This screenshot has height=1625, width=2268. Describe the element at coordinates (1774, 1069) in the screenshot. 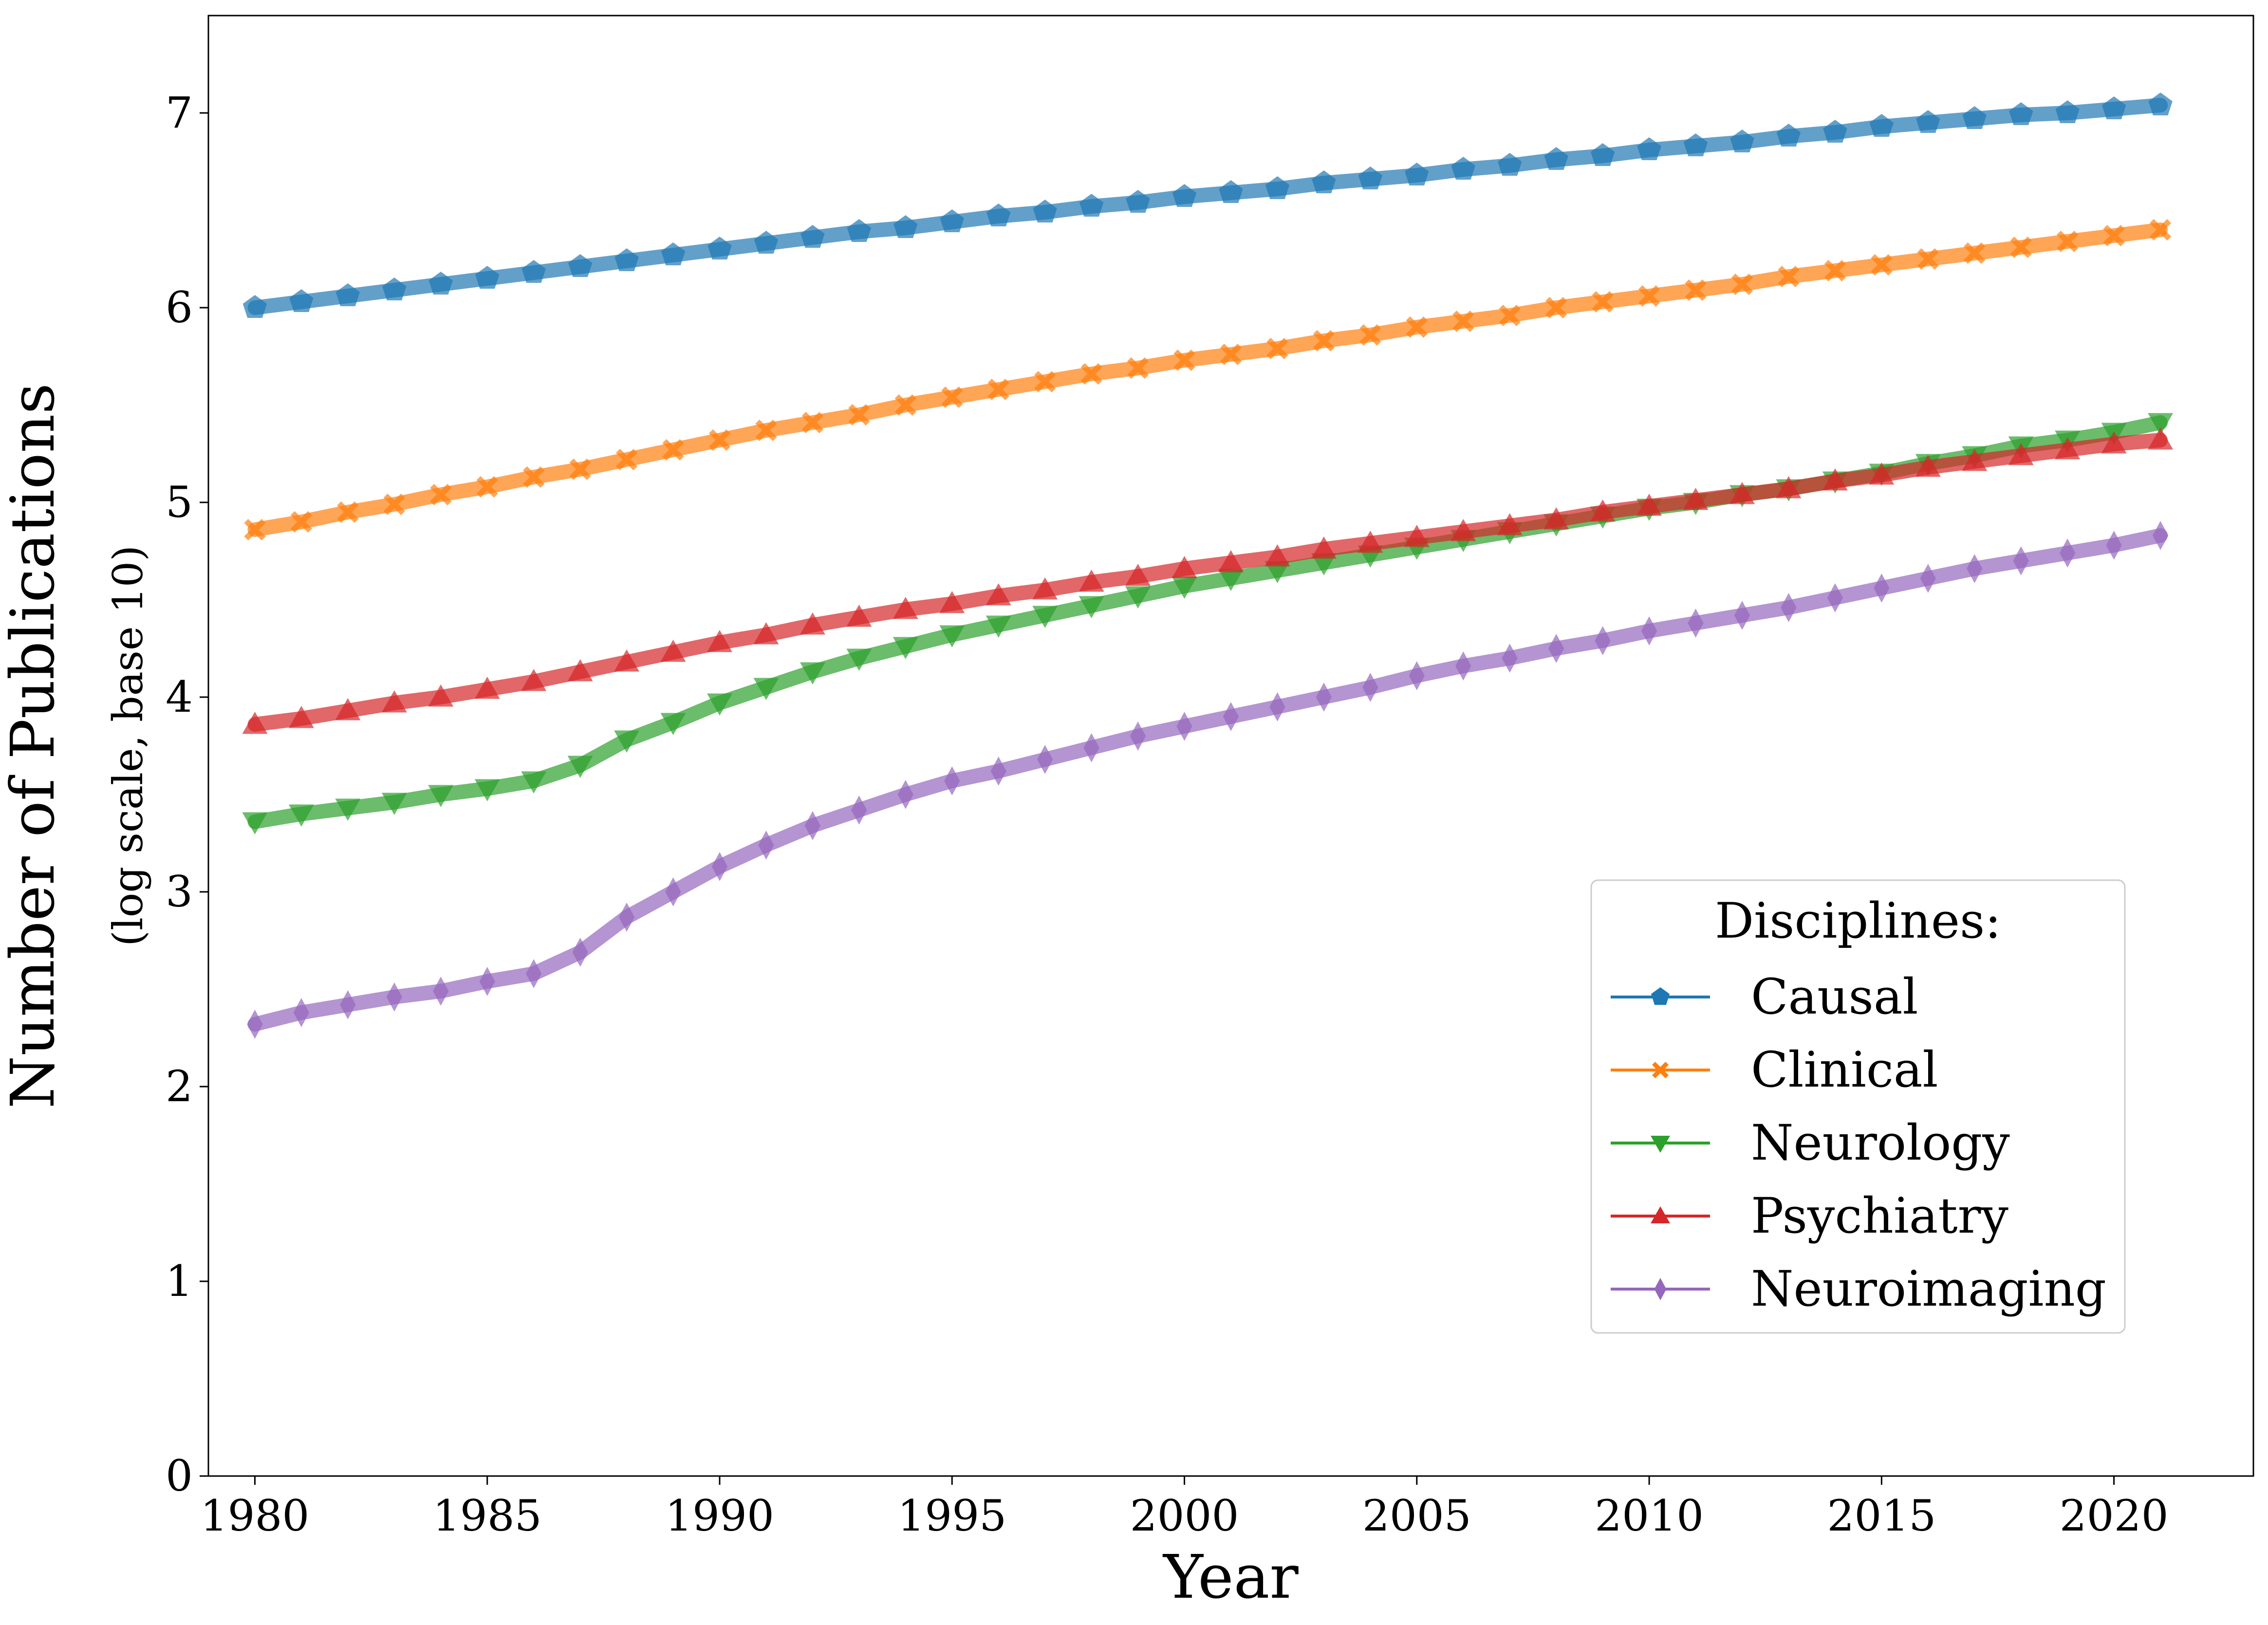

I see `legend-item-clinical: Clinical` at that location.